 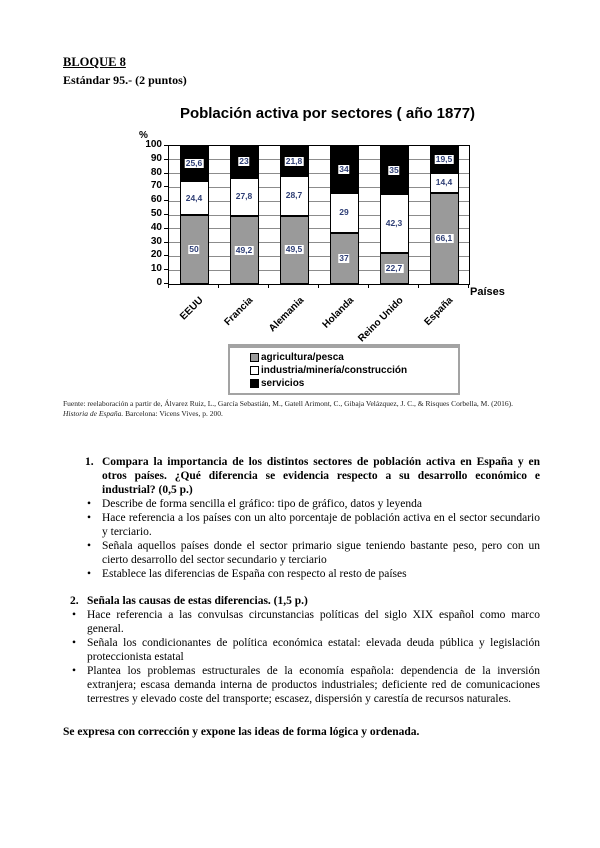 What do you see at coordinates (394, 222) in the screenshot?
I see `bar-value-label: 42,3` at bounding box center [394, 222].